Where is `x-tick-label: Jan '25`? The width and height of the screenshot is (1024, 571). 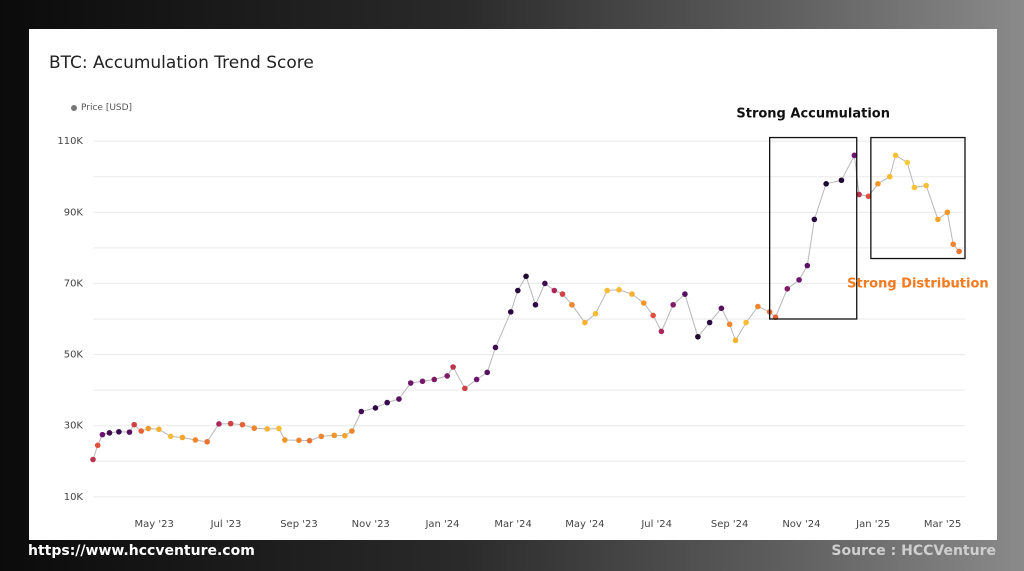
x-tick-label: Jan '25 is located at coordinates (872, 524).